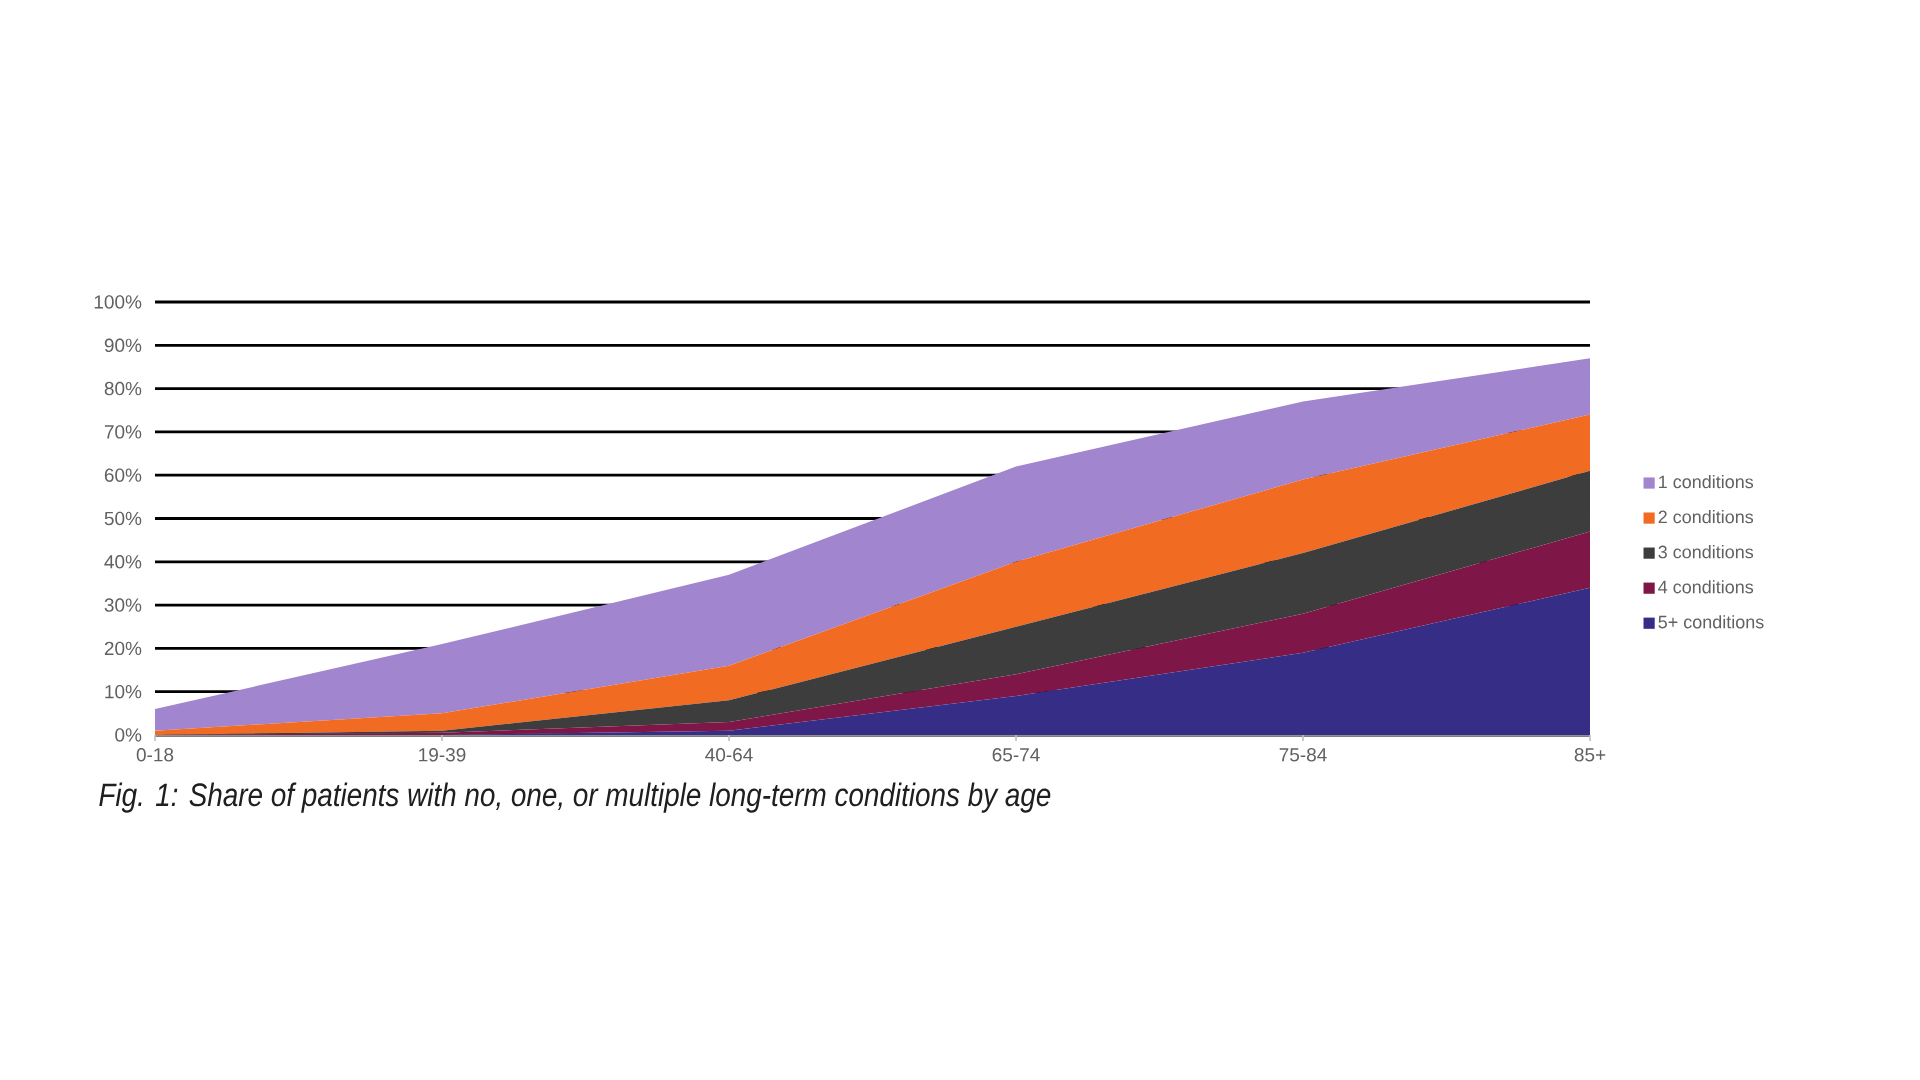 This screenshot has height=1080, width=1920. Describe the element at coordinates (1016, 755) in the screenshot. I see `x-tick-label: 65-74` at that location.